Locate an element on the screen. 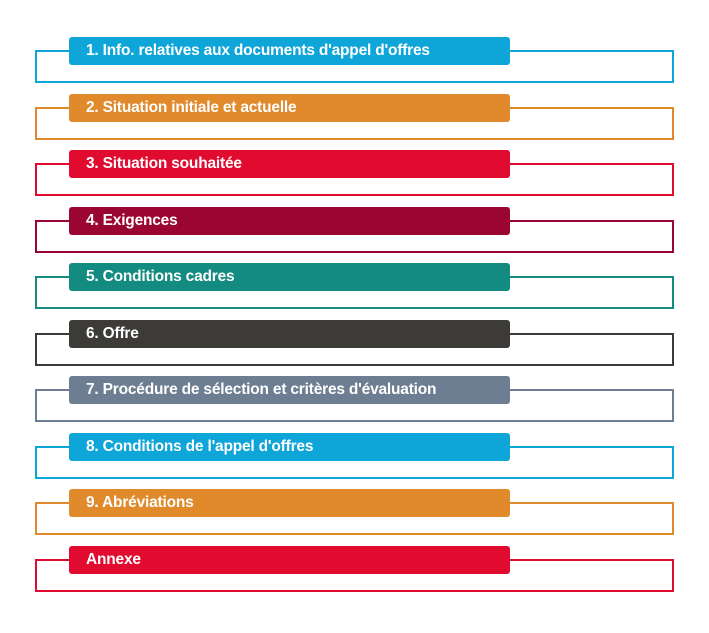 This screenshot has height=633, width=709. section-item: 9. Abréviations is located at coordinates (354, 512).